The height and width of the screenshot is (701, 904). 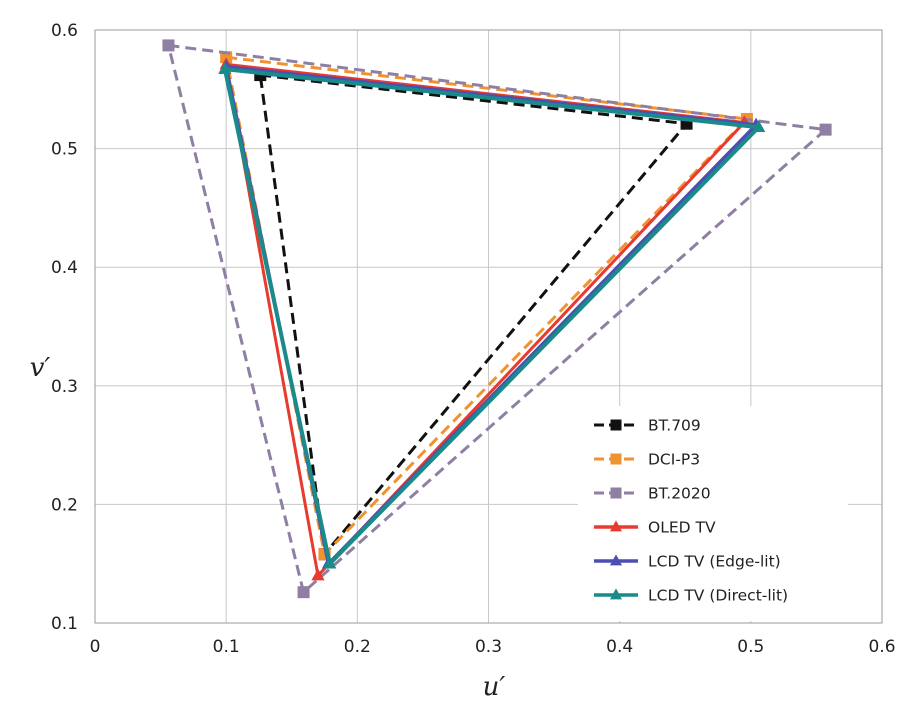 I want to click on x-tick-label: 0.1, so click(x=226, y=647).